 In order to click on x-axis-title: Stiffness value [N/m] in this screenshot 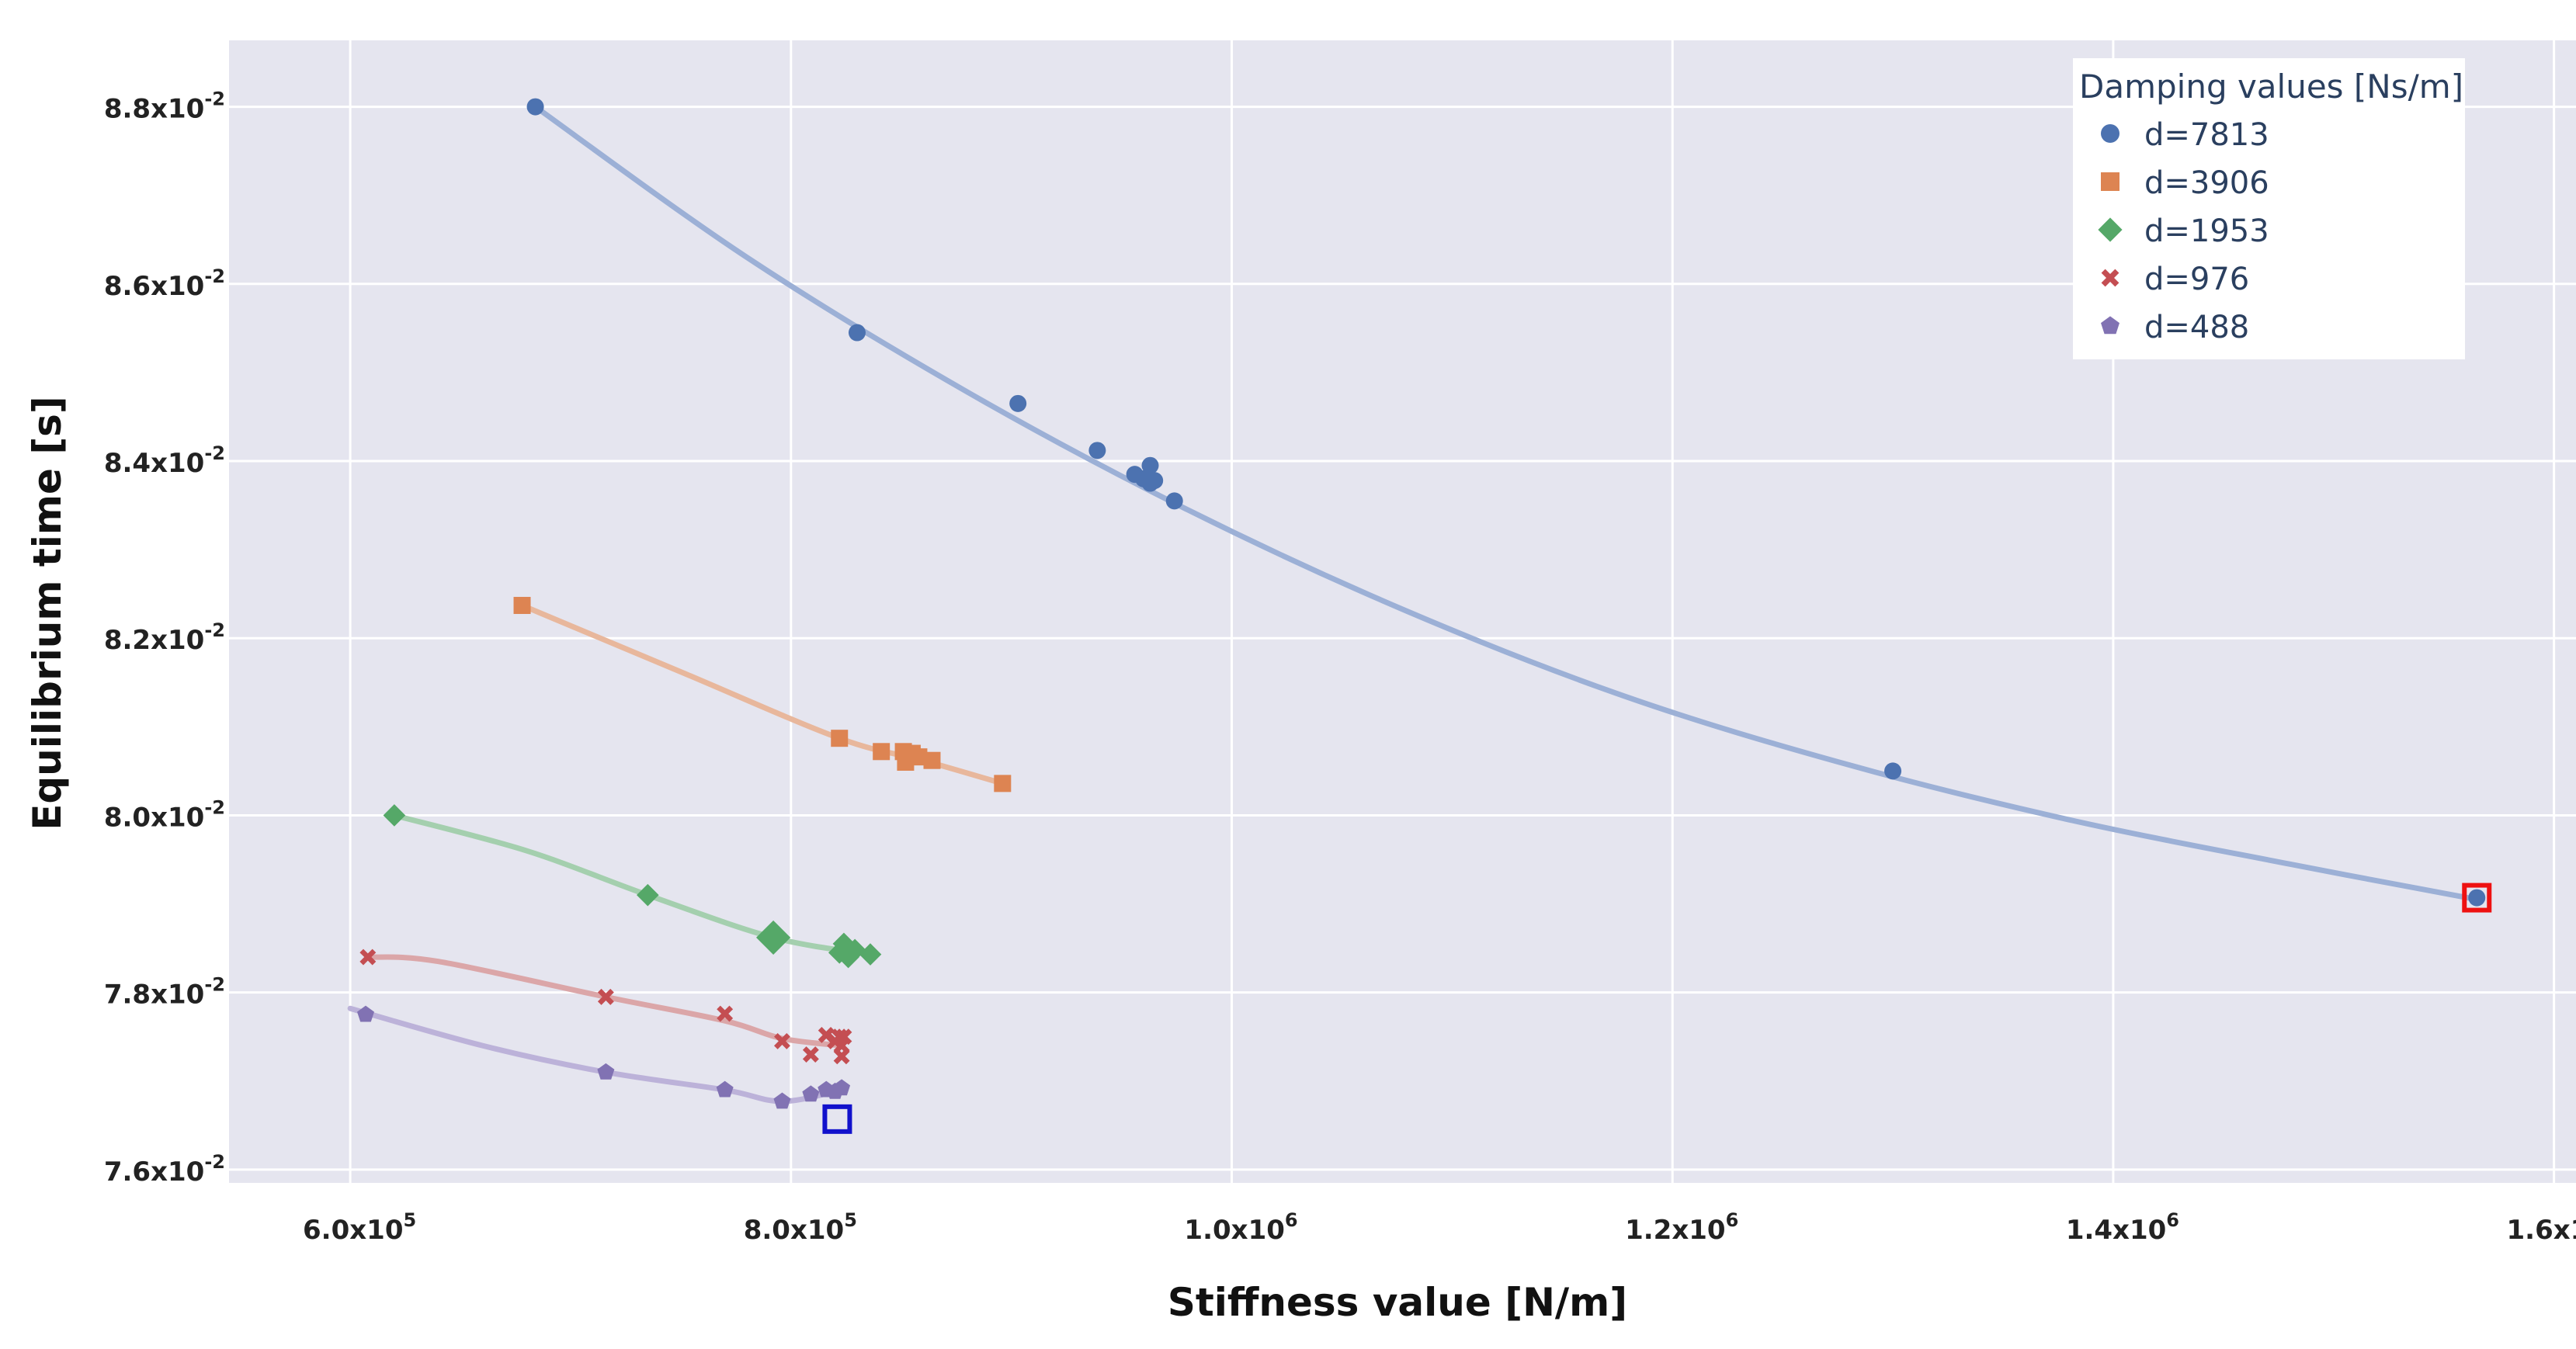, I will do `click(1397, 1302)`.